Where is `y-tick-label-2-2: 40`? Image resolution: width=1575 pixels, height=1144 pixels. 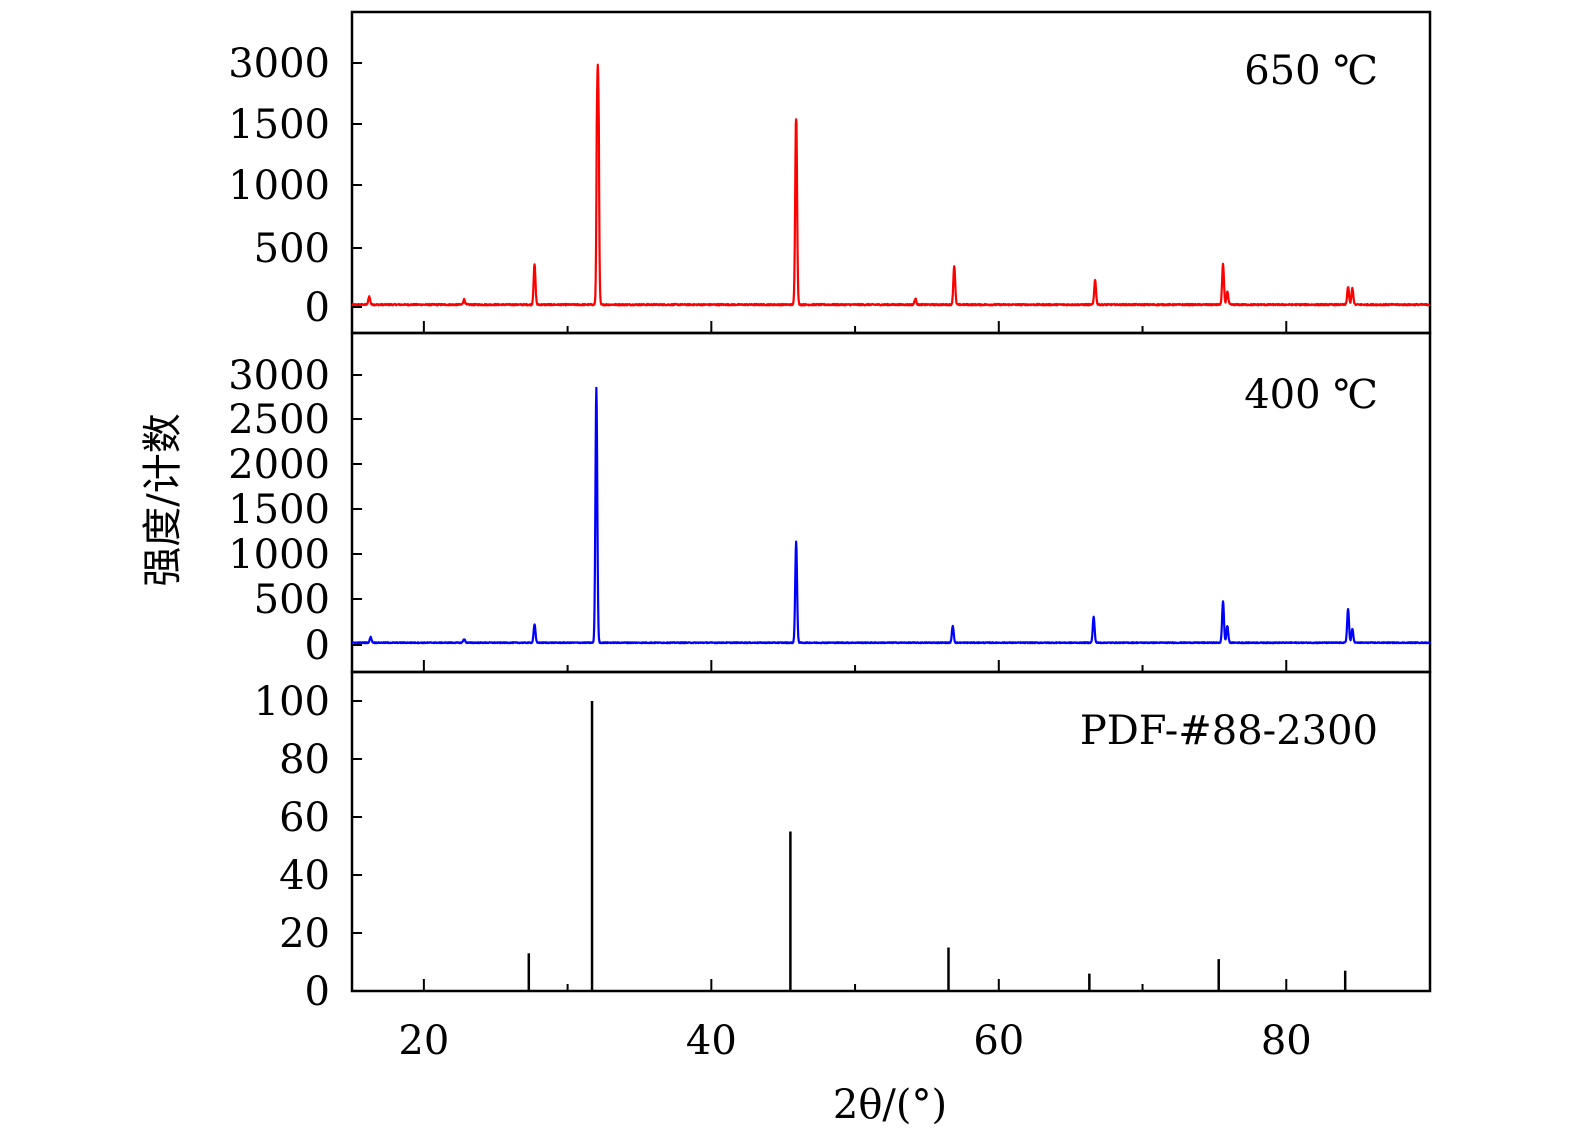
y-tick-label-2-2: 40 is located at coordinates (304, 876).